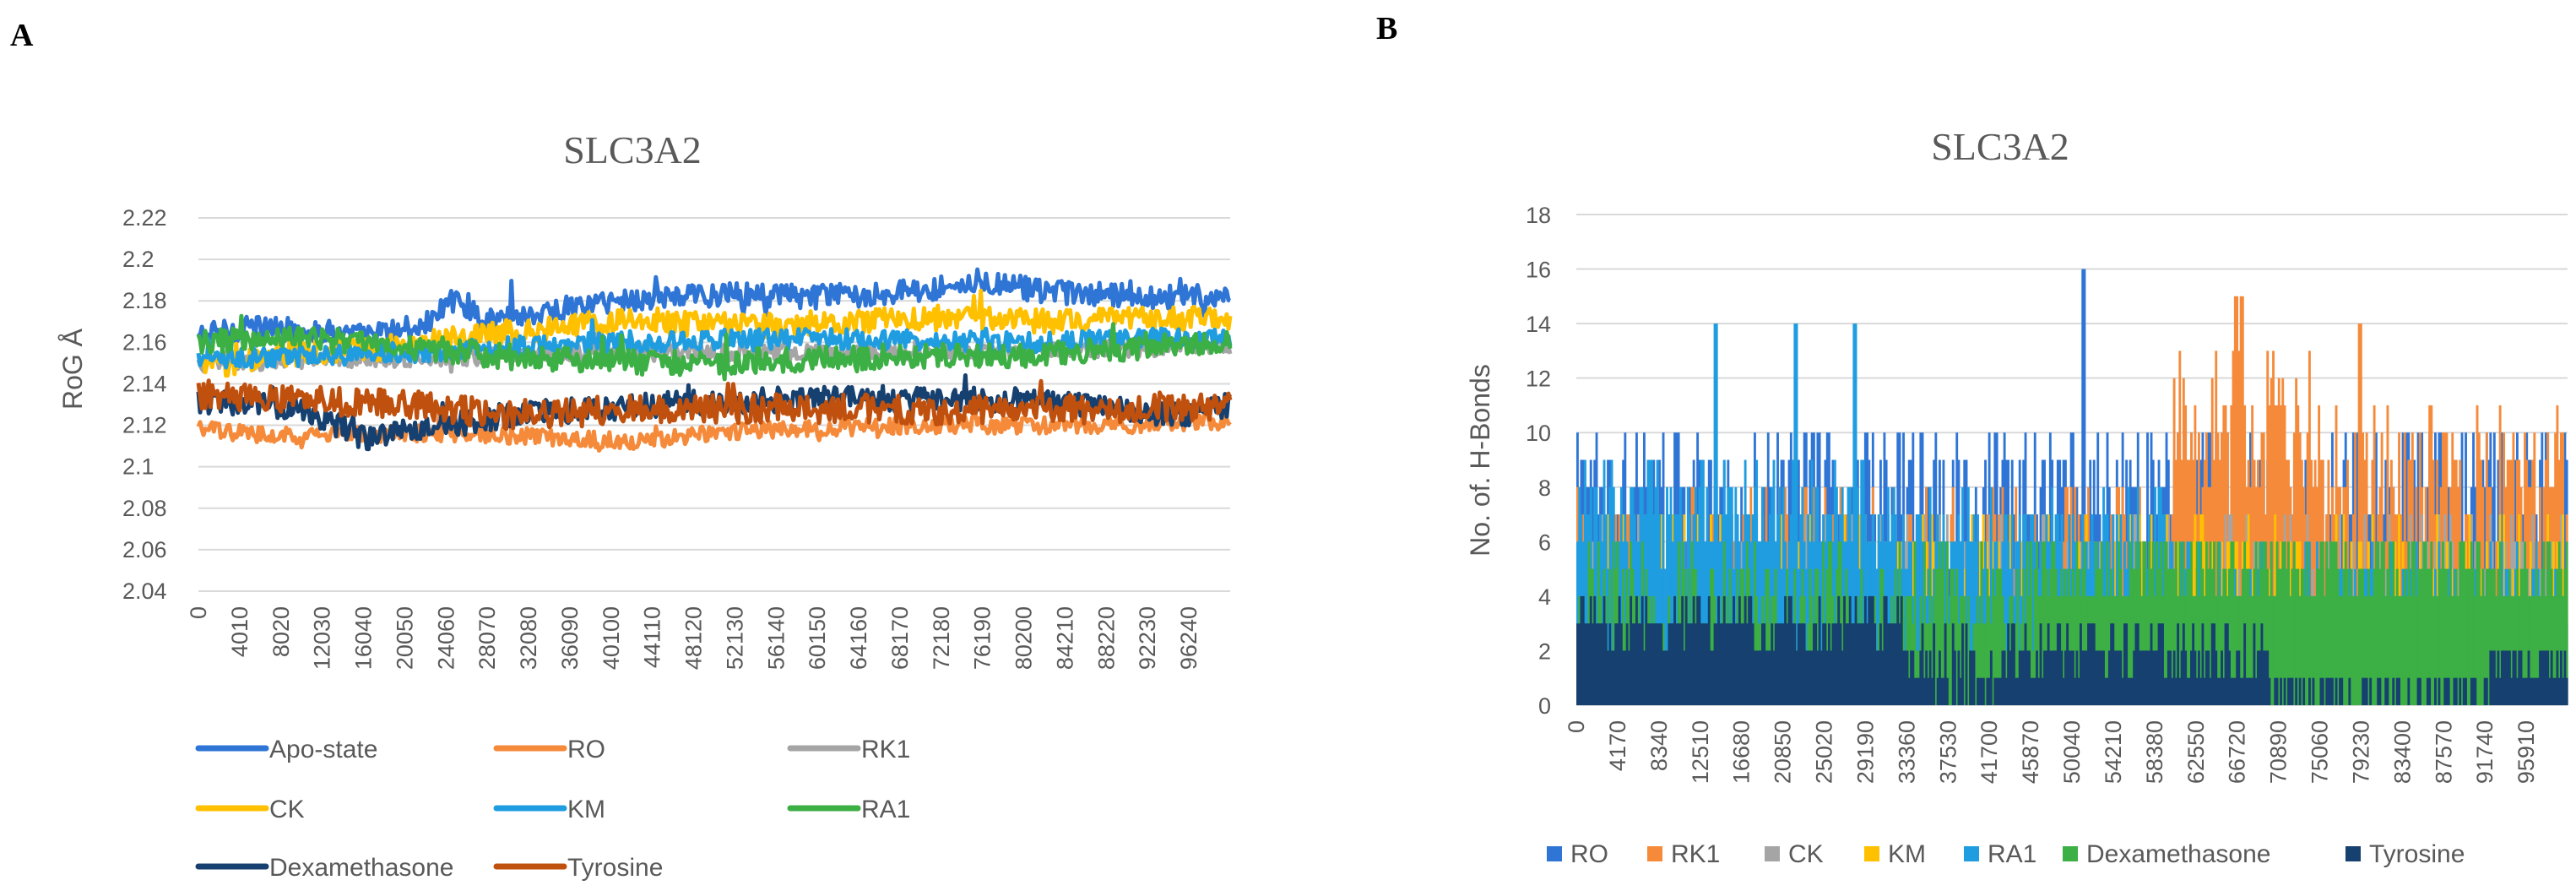 The width and height of the screenshot is (2576, 891). Describe the element at coordinates (1544, 542) in the screenshot. I see `chart-b-ytick: 6` at that location.